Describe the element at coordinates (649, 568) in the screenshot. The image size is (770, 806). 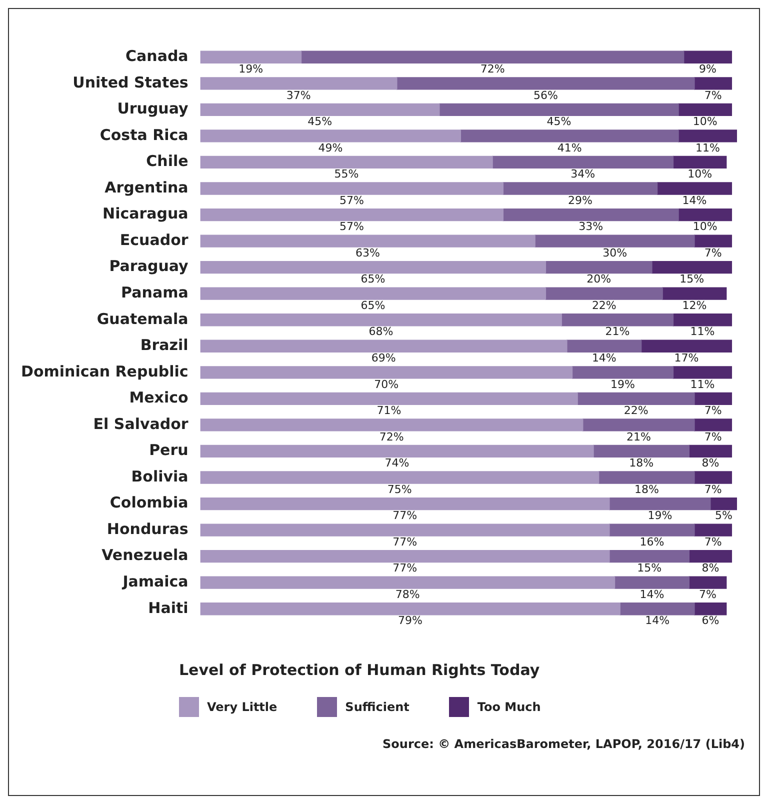
I see `data-label: 15%` at that location.